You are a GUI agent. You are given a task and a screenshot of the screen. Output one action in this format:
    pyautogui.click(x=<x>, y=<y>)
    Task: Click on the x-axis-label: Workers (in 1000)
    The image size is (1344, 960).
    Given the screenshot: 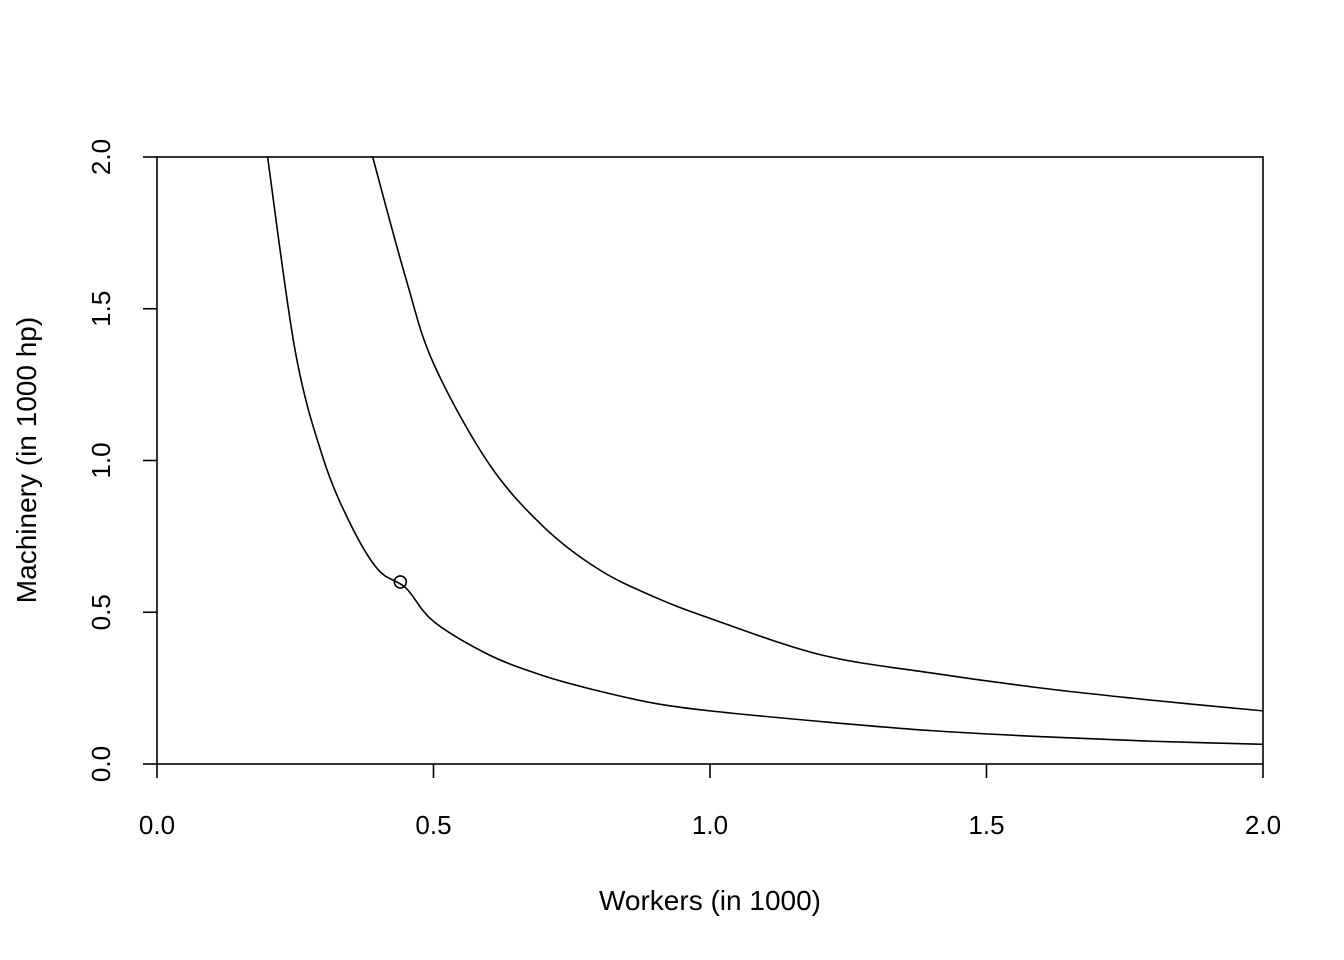 What is the action you would take?
    pyautogui.click(x=710, y=900)
    